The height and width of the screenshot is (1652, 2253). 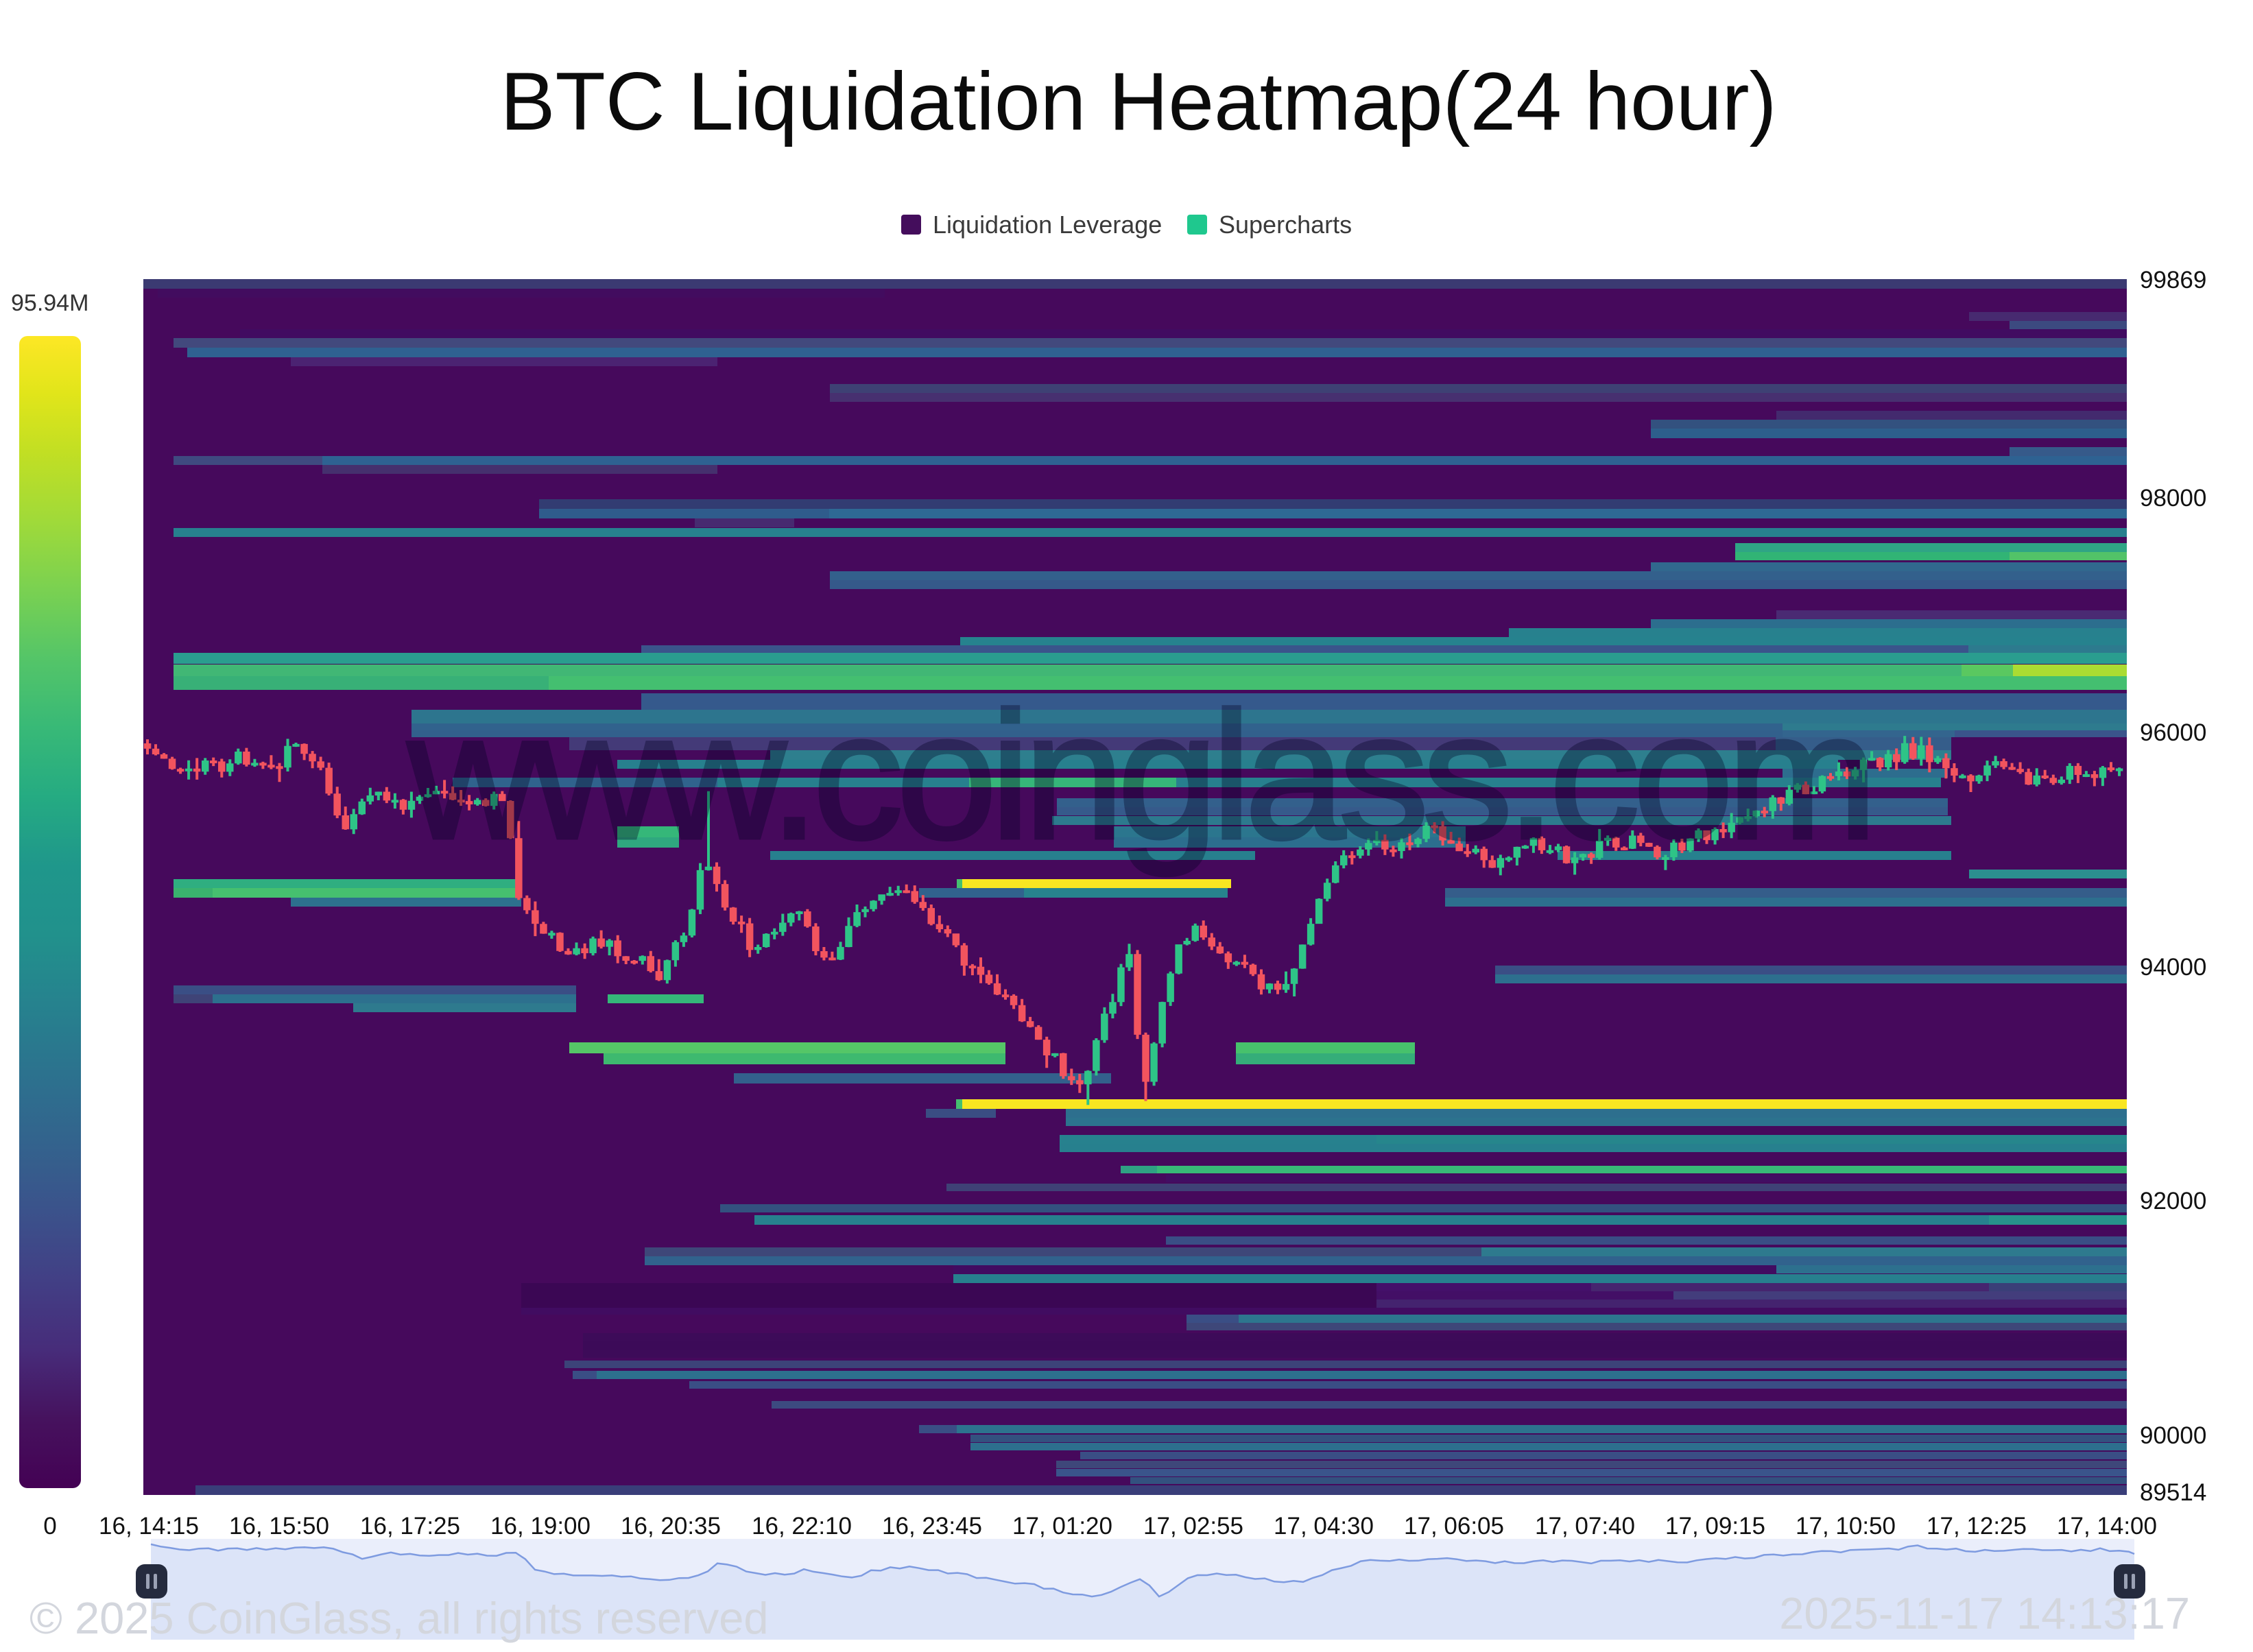 What do you see at coordinates (1977, 1526) in the screenshot?
I see `svg-text: 17, 12:25` at bounding box center [1977, 1526].